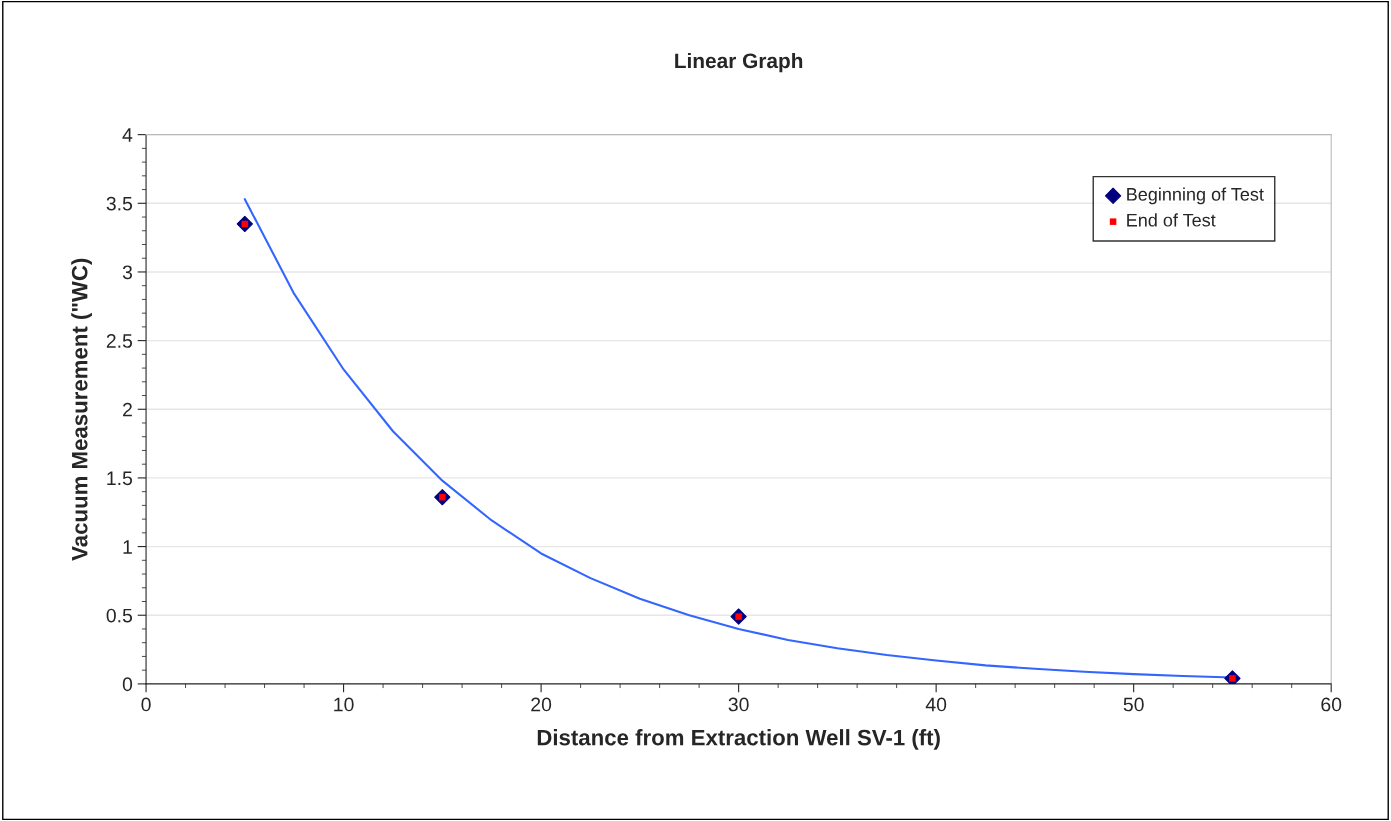  I want to click on x-tick-label: 50, so click(1133, 704).